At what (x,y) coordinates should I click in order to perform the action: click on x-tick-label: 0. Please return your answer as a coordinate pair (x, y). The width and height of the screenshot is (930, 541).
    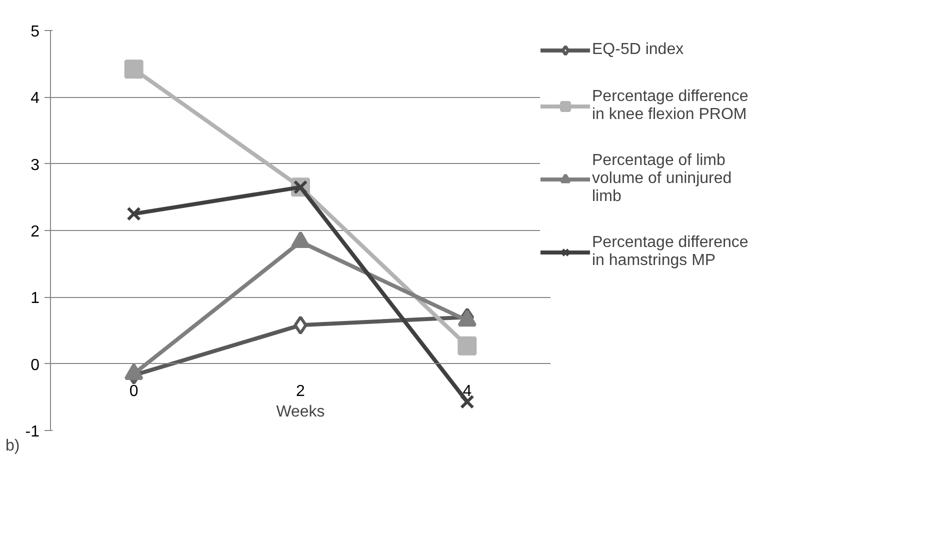
    Looking at the image, I should click on (133, 391).